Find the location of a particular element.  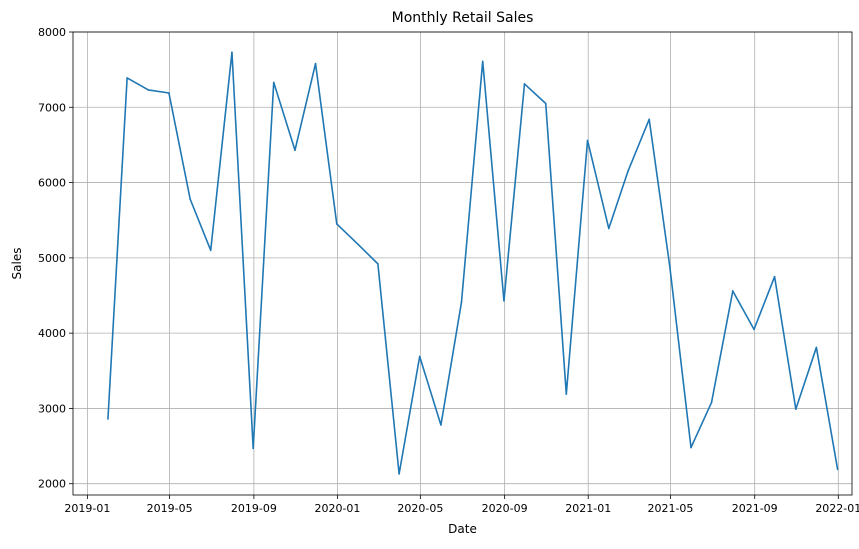

chart-title: Monthly Retail Sales is located at coordinates (463, 18).